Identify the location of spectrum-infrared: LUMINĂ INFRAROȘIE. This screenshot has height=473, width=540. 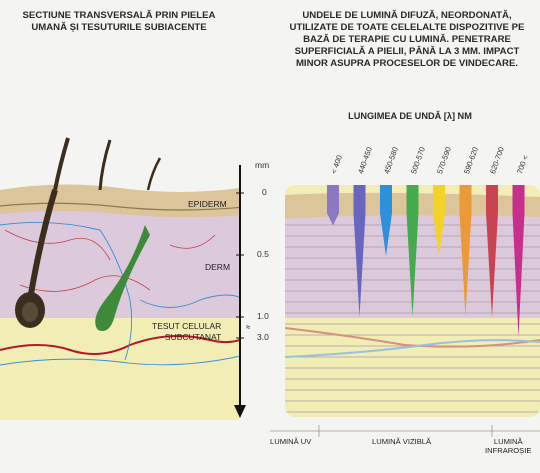
(508, 446).